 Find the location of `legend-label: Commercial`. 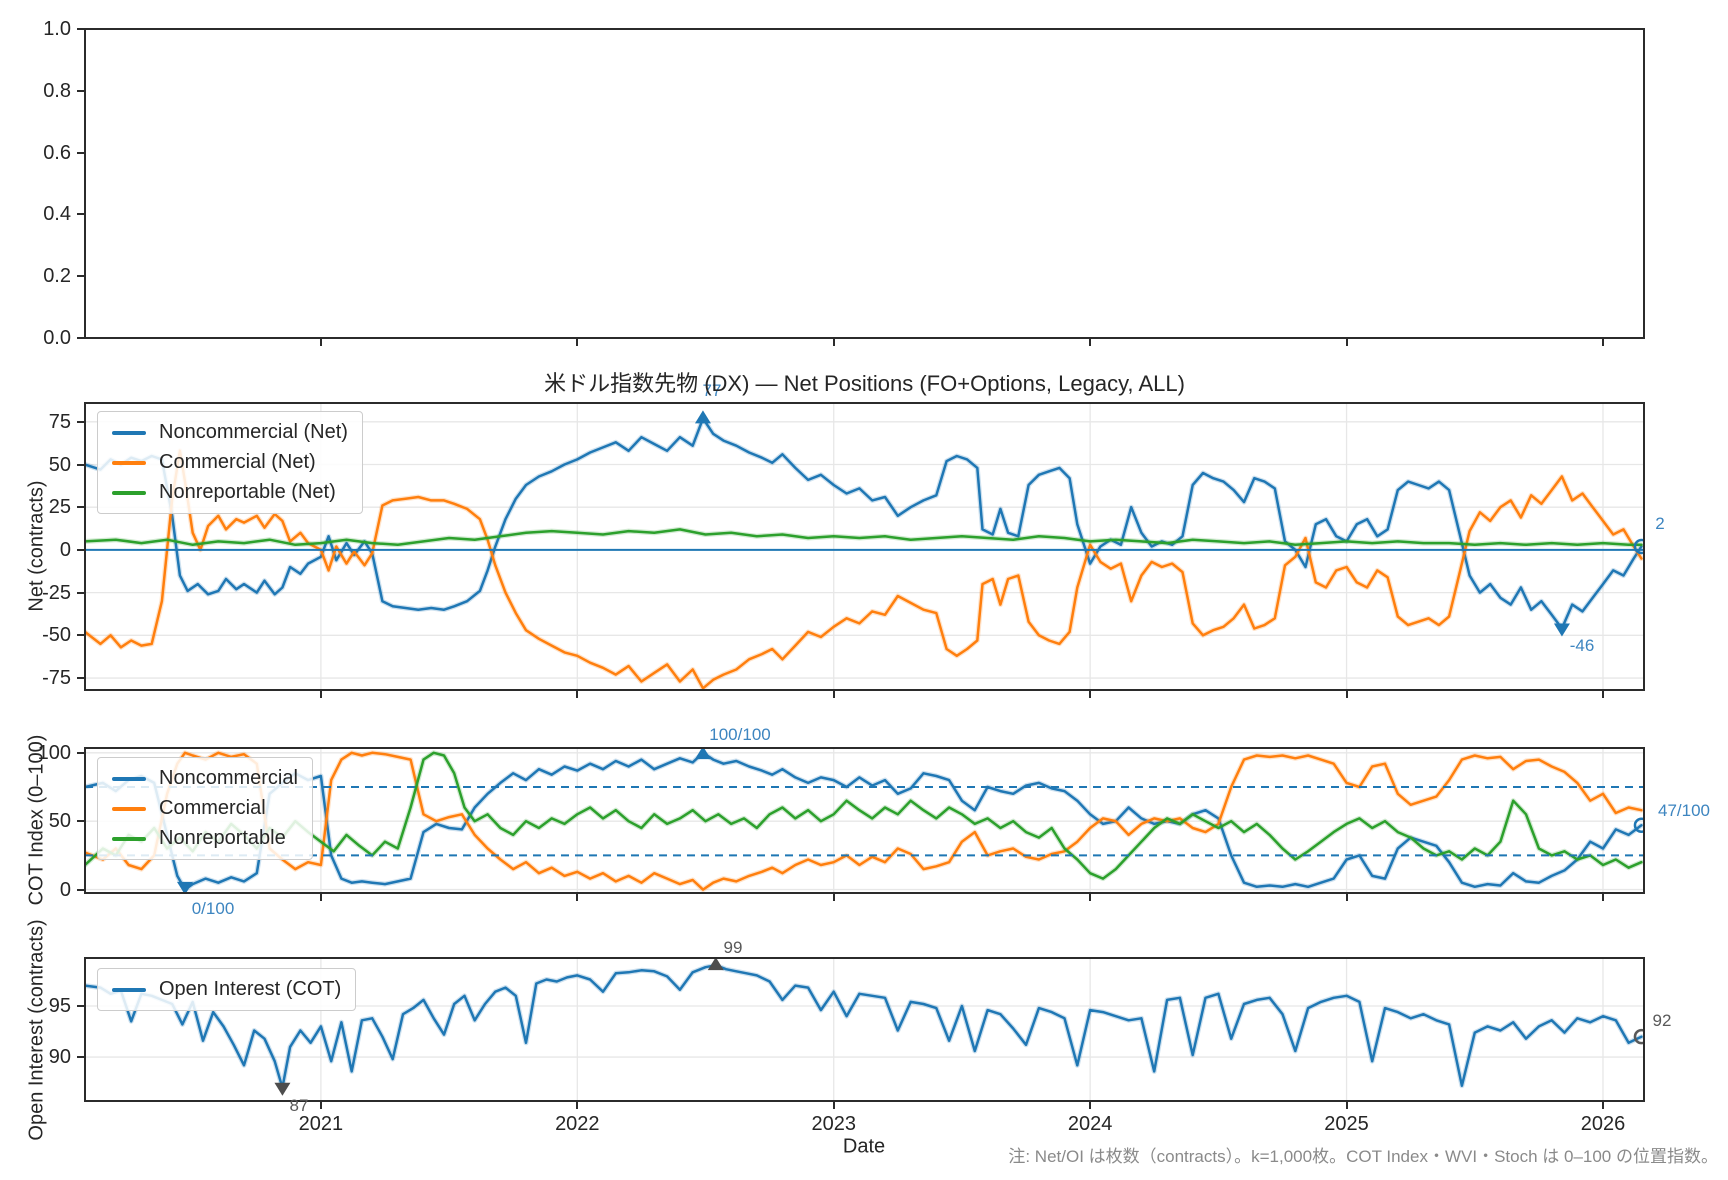

legend-label: Commercial is located at coordinates (212, 808).